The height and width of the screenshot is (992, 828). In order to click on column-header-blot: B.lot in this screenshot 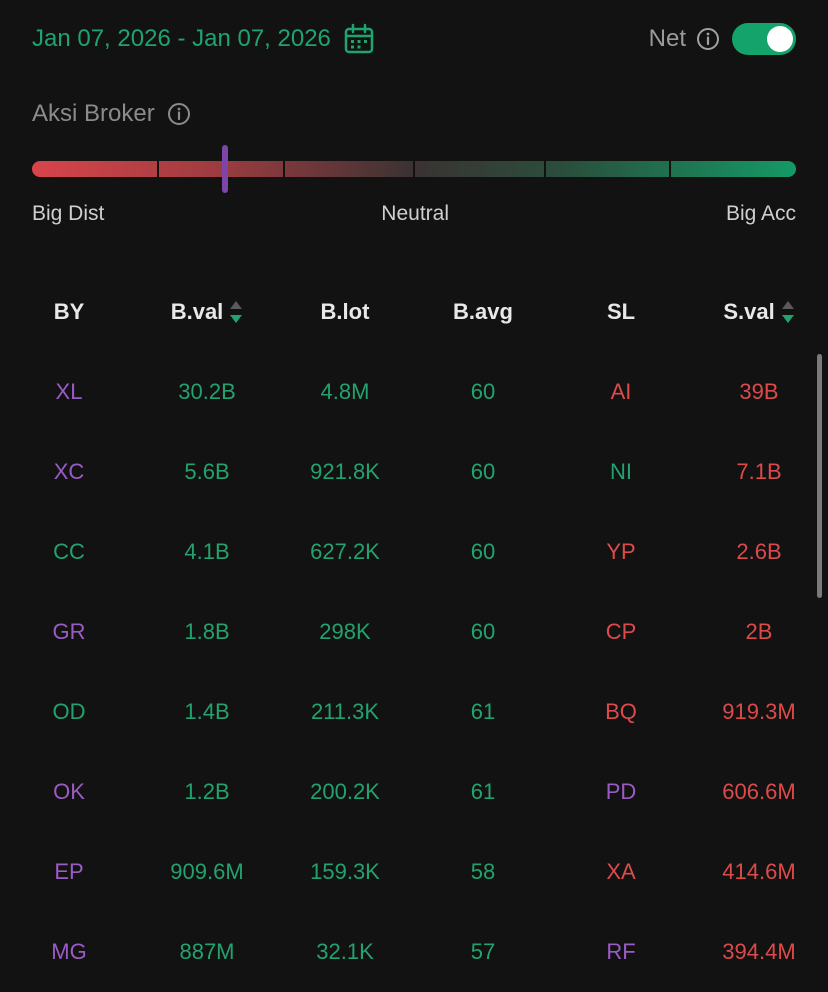, I will do `click(345, 312)`.